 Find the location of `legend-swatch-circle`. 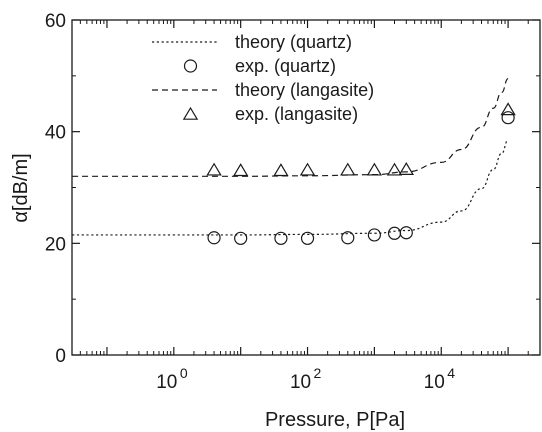

legend-swatch-circle is located at coordinates (190, 66).